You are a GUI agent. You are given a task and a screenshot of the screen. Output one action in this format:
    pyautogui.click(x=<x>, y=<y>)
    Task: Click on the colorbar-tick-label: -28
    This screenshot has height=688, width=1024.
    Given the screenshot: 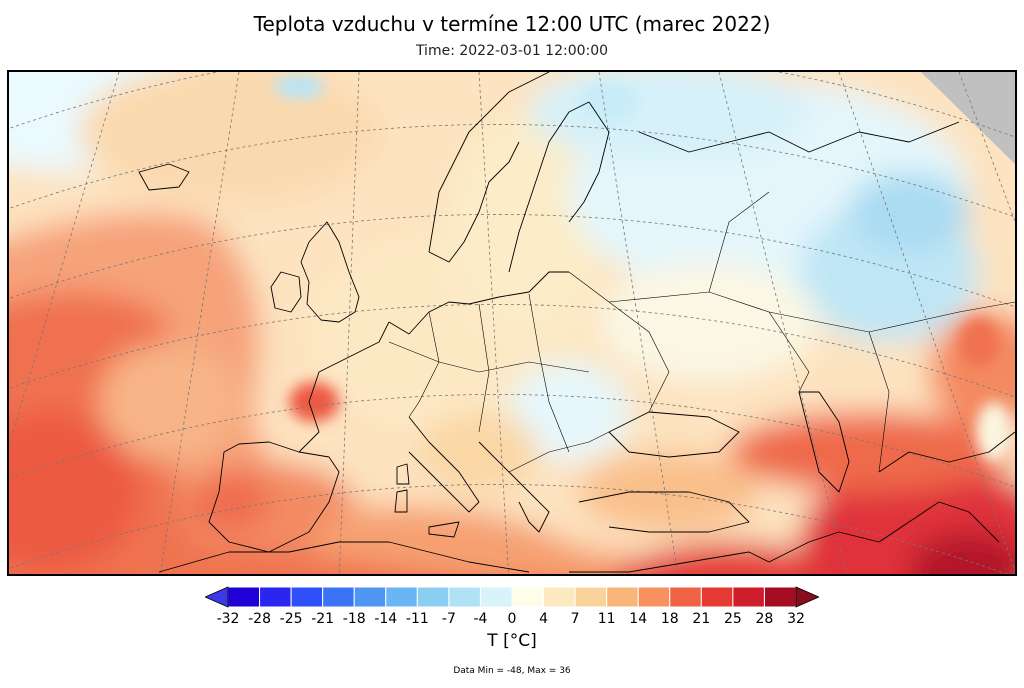 What is the action you would take?
    pyautogui.click(x=259, y=619)
    